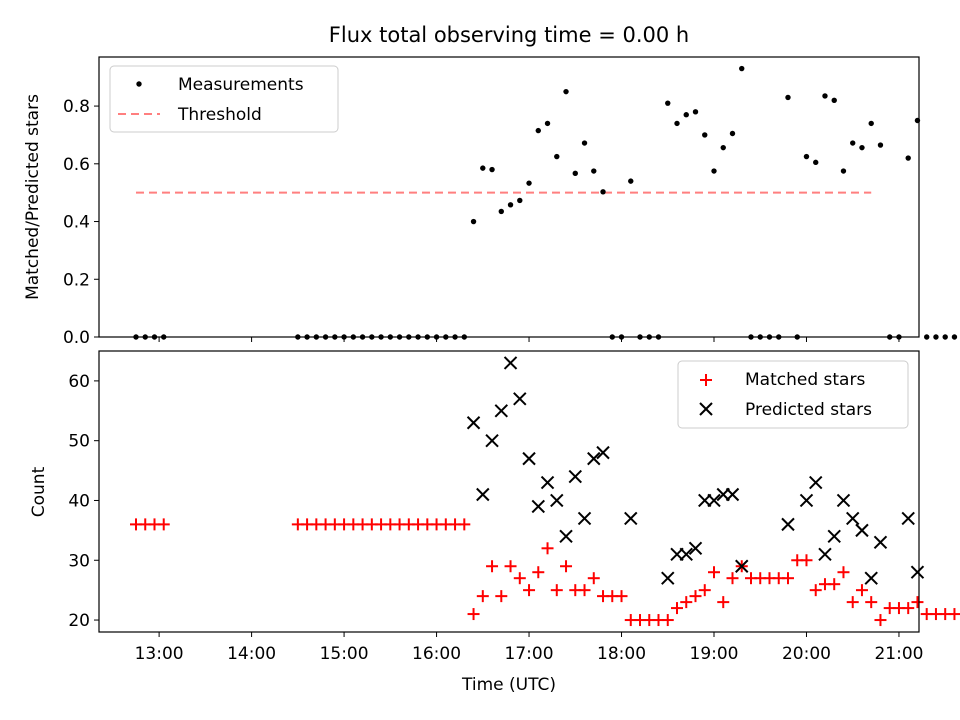 Image resolution: width=960 pixels, height=720 pixels. I want to click on top-legend-box, so click(224, 99).